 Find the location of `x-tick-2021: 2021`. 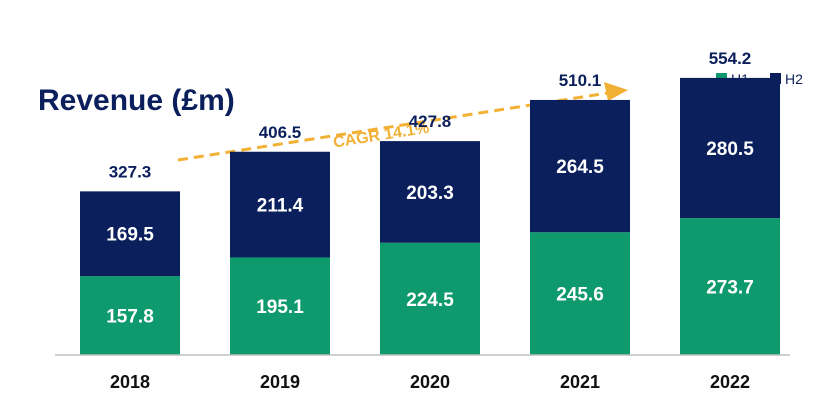

x-tick-2021: 2021 is located at coordinates (580, 382).